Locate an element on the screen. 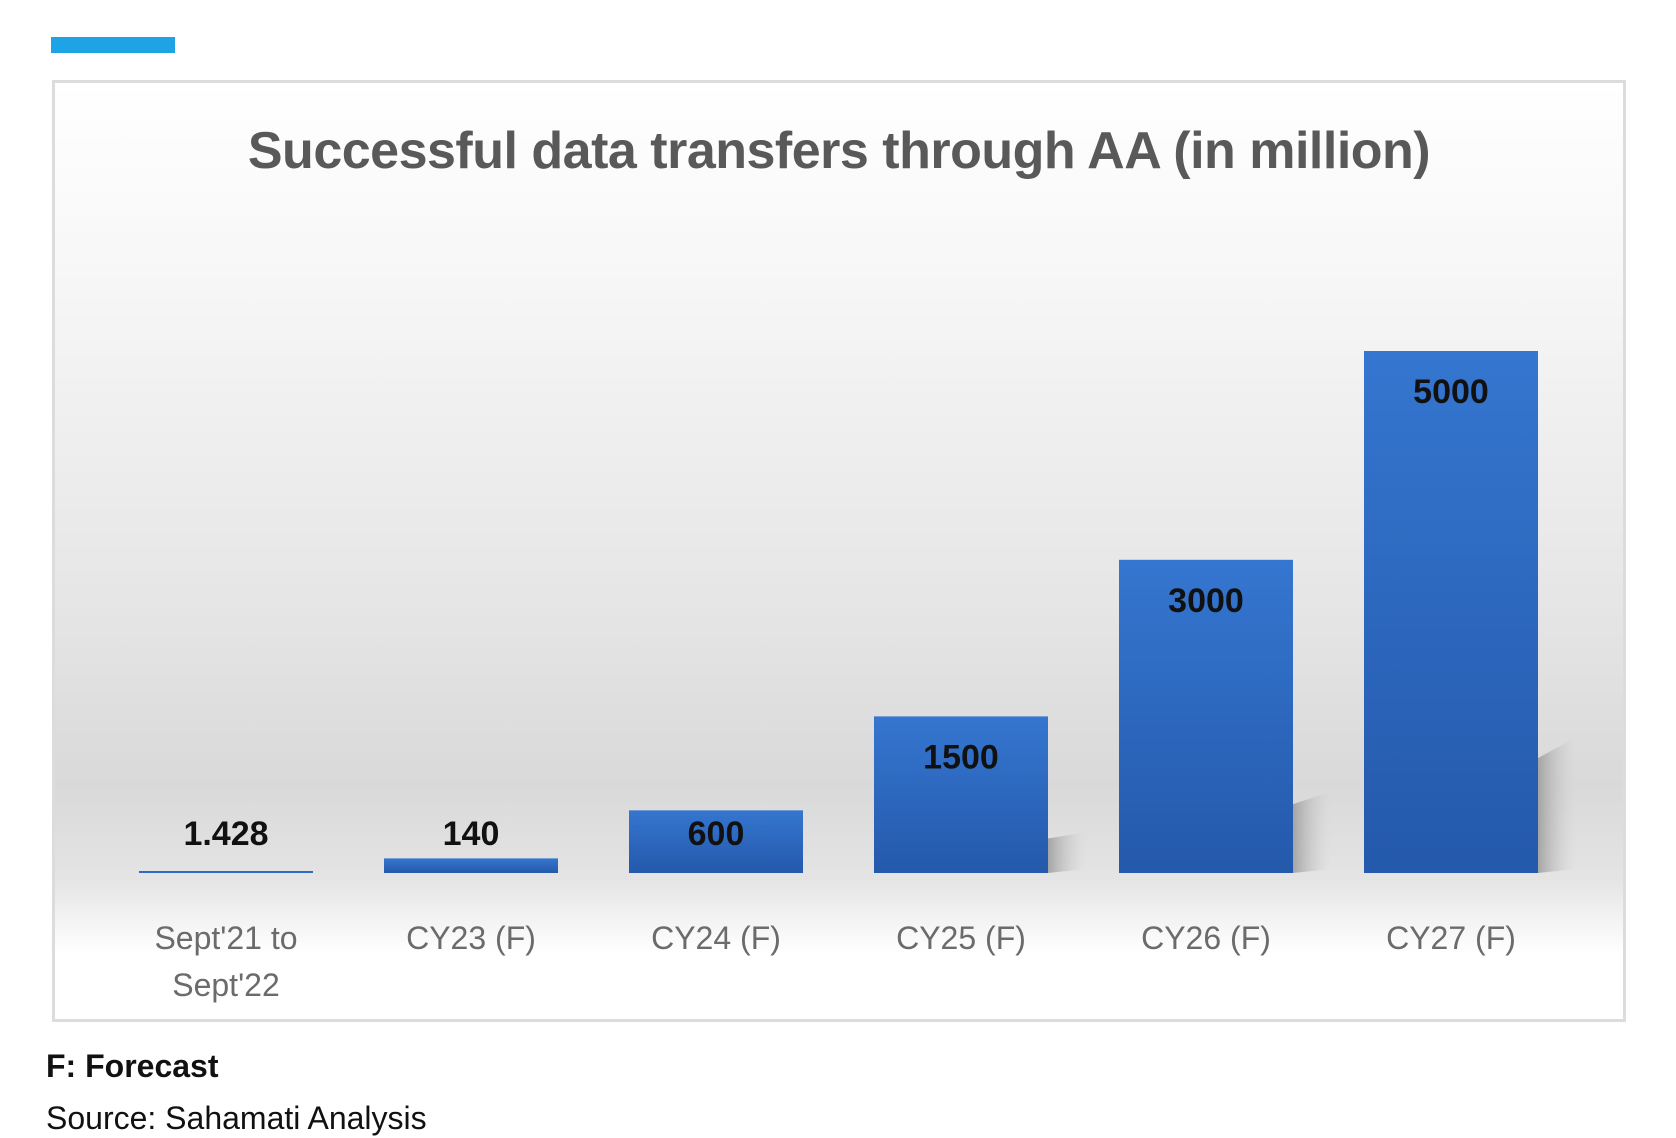 The image size is (1676, 1138). bar-value-label: 1500 is located at coordinates (961, 757).